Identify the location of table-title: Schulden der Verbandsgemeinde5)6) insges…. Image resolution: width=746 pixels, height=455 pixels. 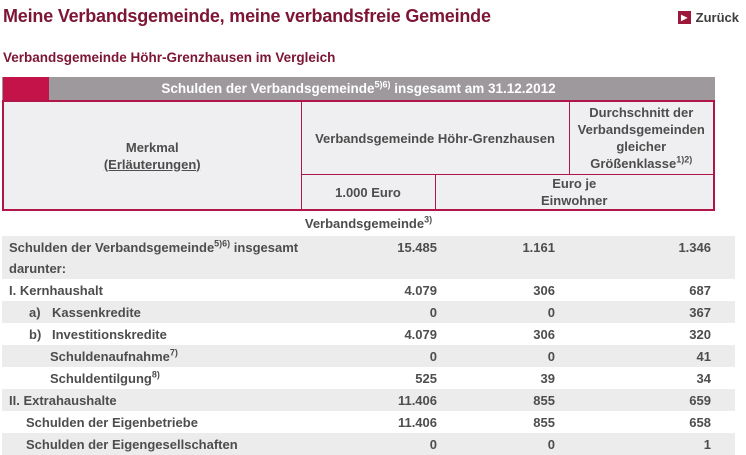
(358, 87).